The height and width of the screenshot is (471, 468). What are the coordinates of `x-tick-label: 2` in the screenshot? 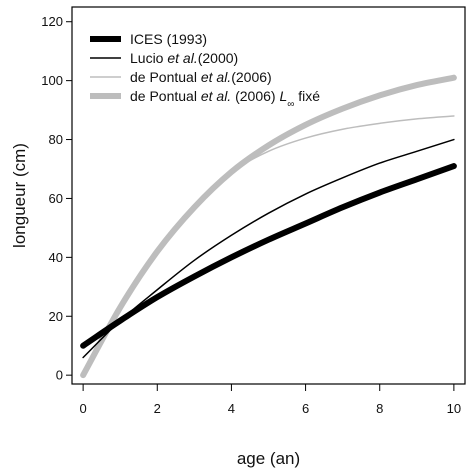 It's located at (157, 408).